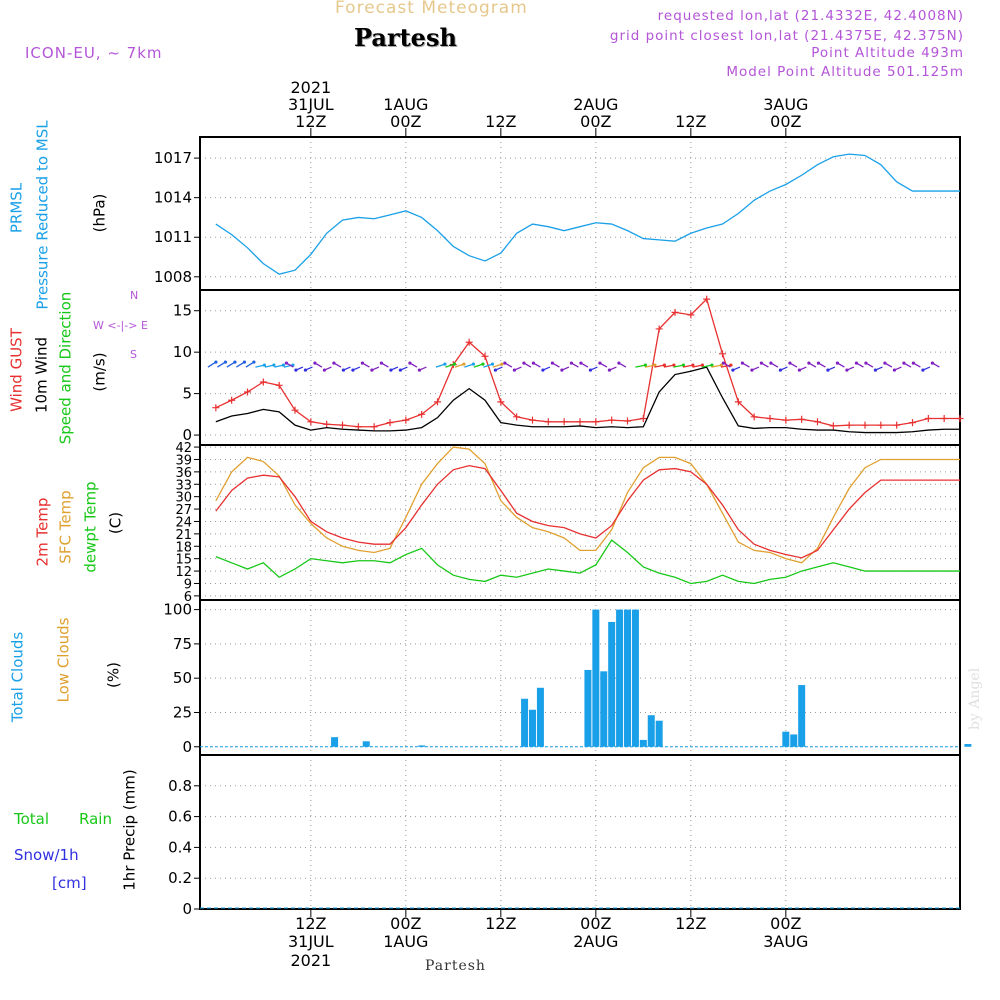 This screenshot has height=1000, width=1000. What do you see at coordinates (180, 786) in the screenshot?
I see `ytick-label: 0.8` at bounding box center [180, 786].